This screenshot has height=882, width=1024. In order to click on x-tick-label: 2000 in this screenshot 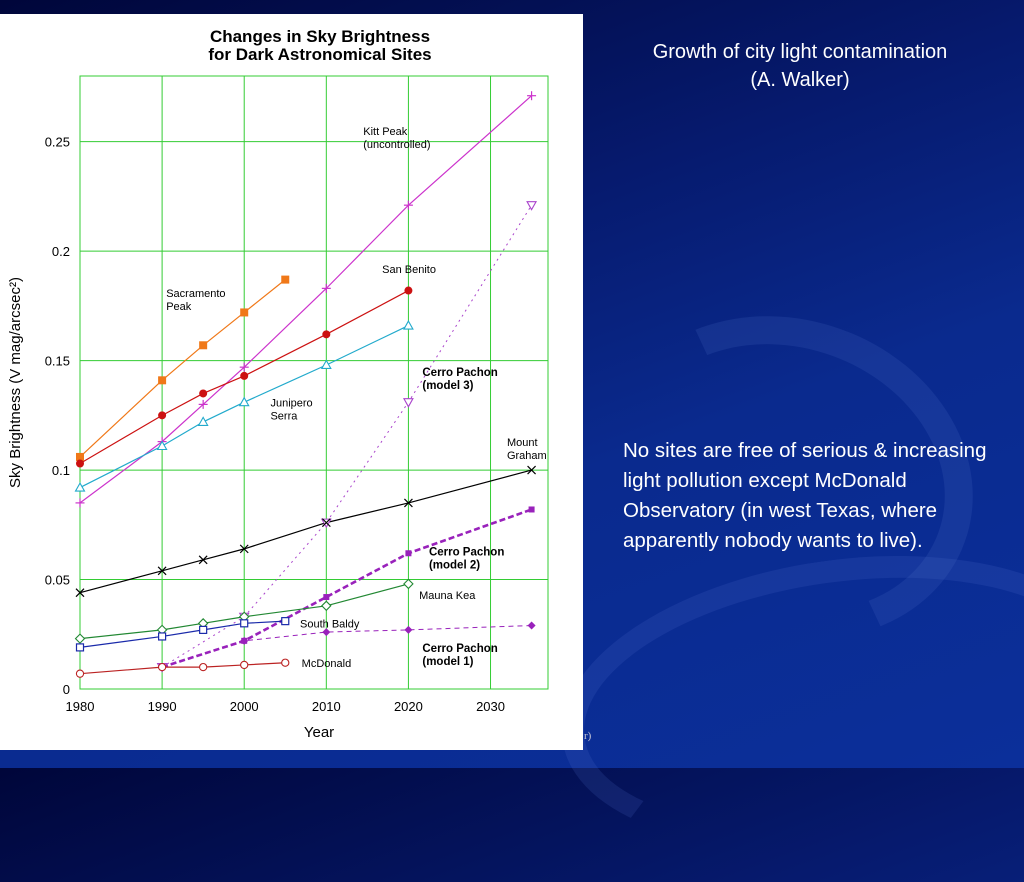, I will do `click(244, 706)`.